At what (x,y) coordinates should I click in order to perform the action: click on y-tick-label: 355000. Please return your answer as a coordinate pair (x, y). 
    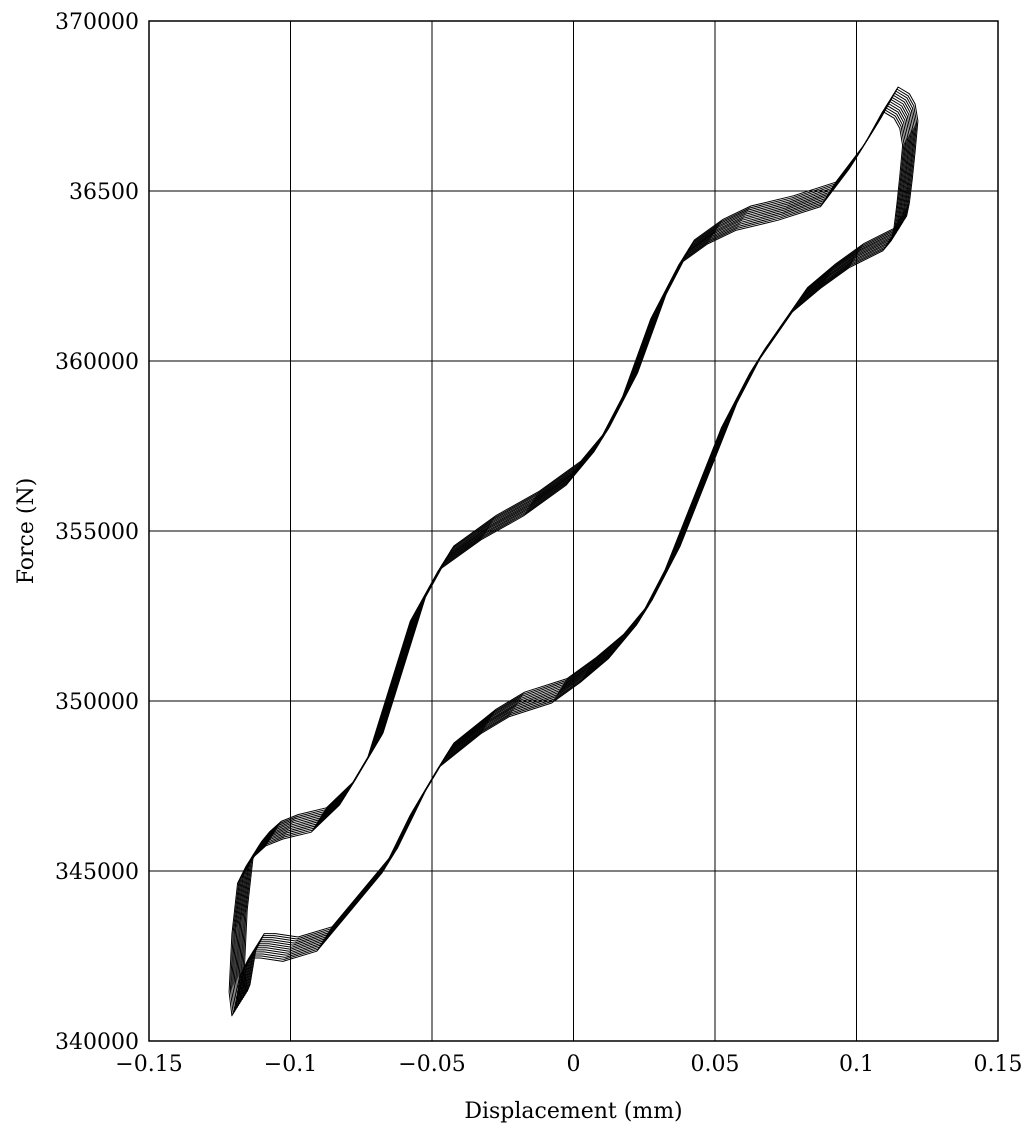
    Looking at the image, I should click on (97, 532).